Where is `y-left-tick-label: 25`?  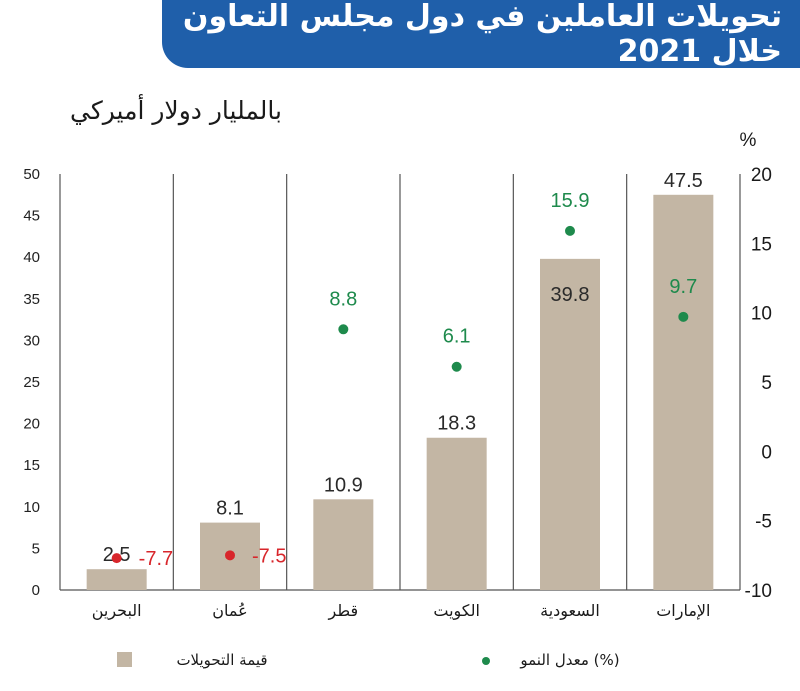
y-left-tick-label: 25 is located at coordinates (31, 382).